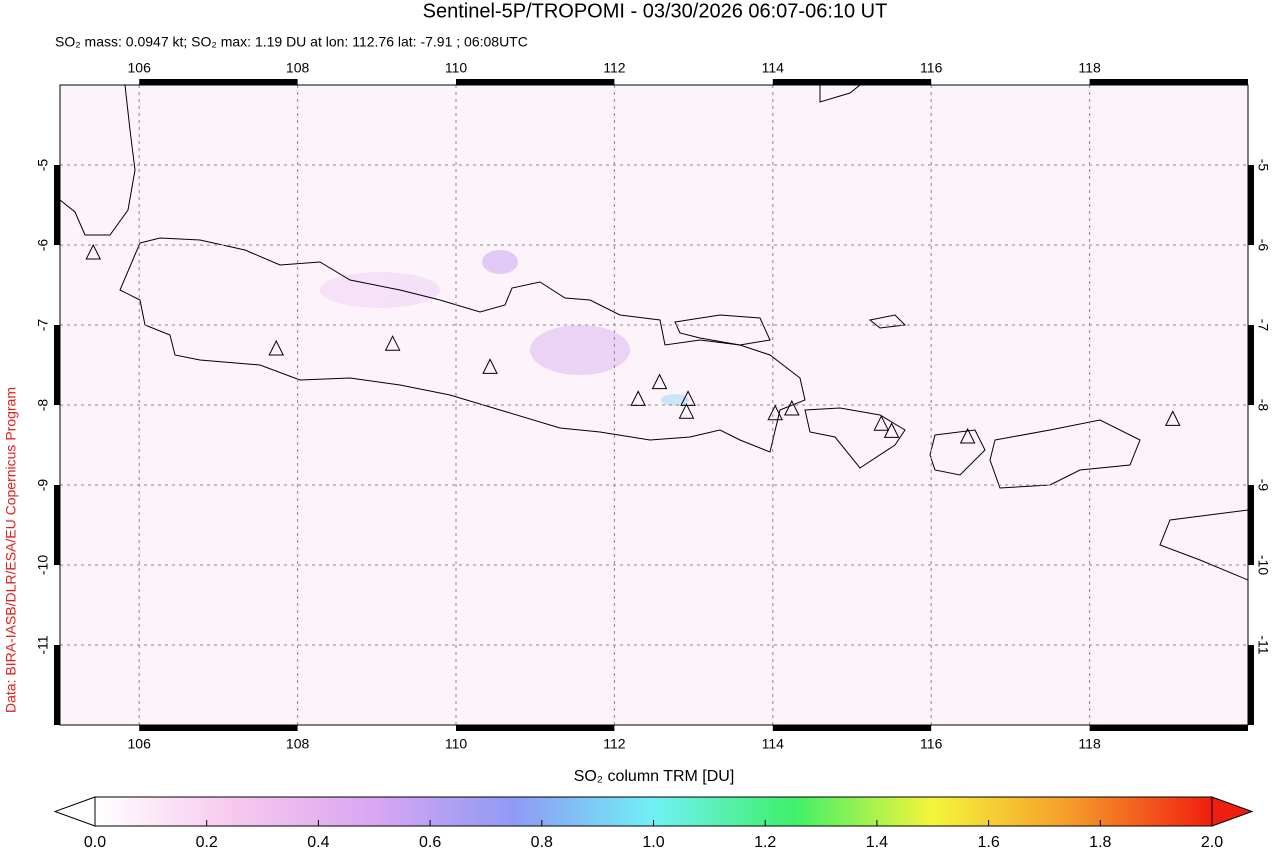  What do you see at coordinates (74, 811) in the screenshot?
I see `colorbar-under` at bounding box center [74, 811].